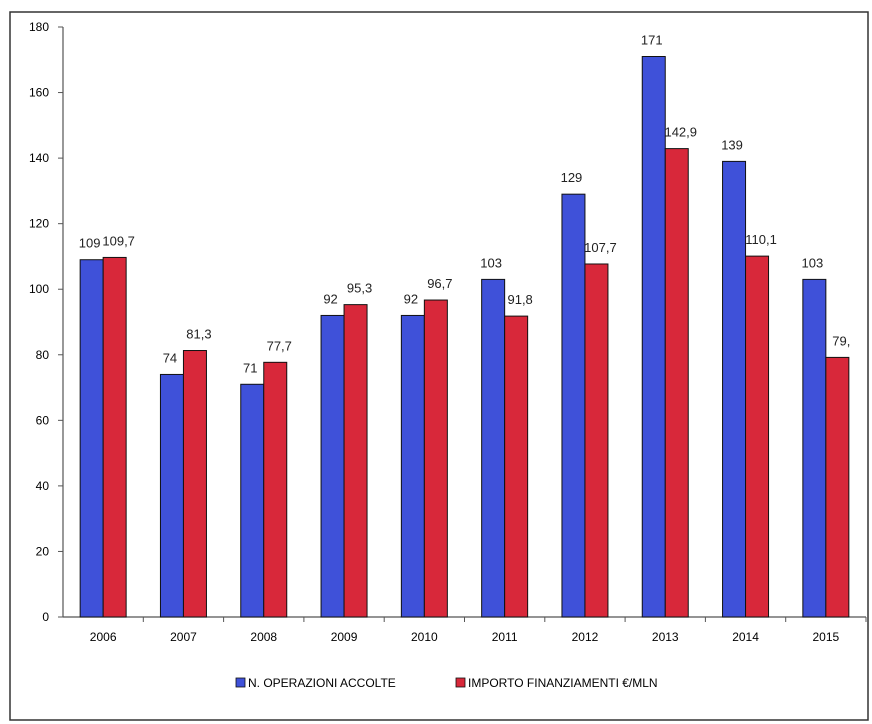 The image size is (872, 724). Describe the element at coordinates (39, 27) in the screenshot. I see `y-tick-label: 180` at that location.